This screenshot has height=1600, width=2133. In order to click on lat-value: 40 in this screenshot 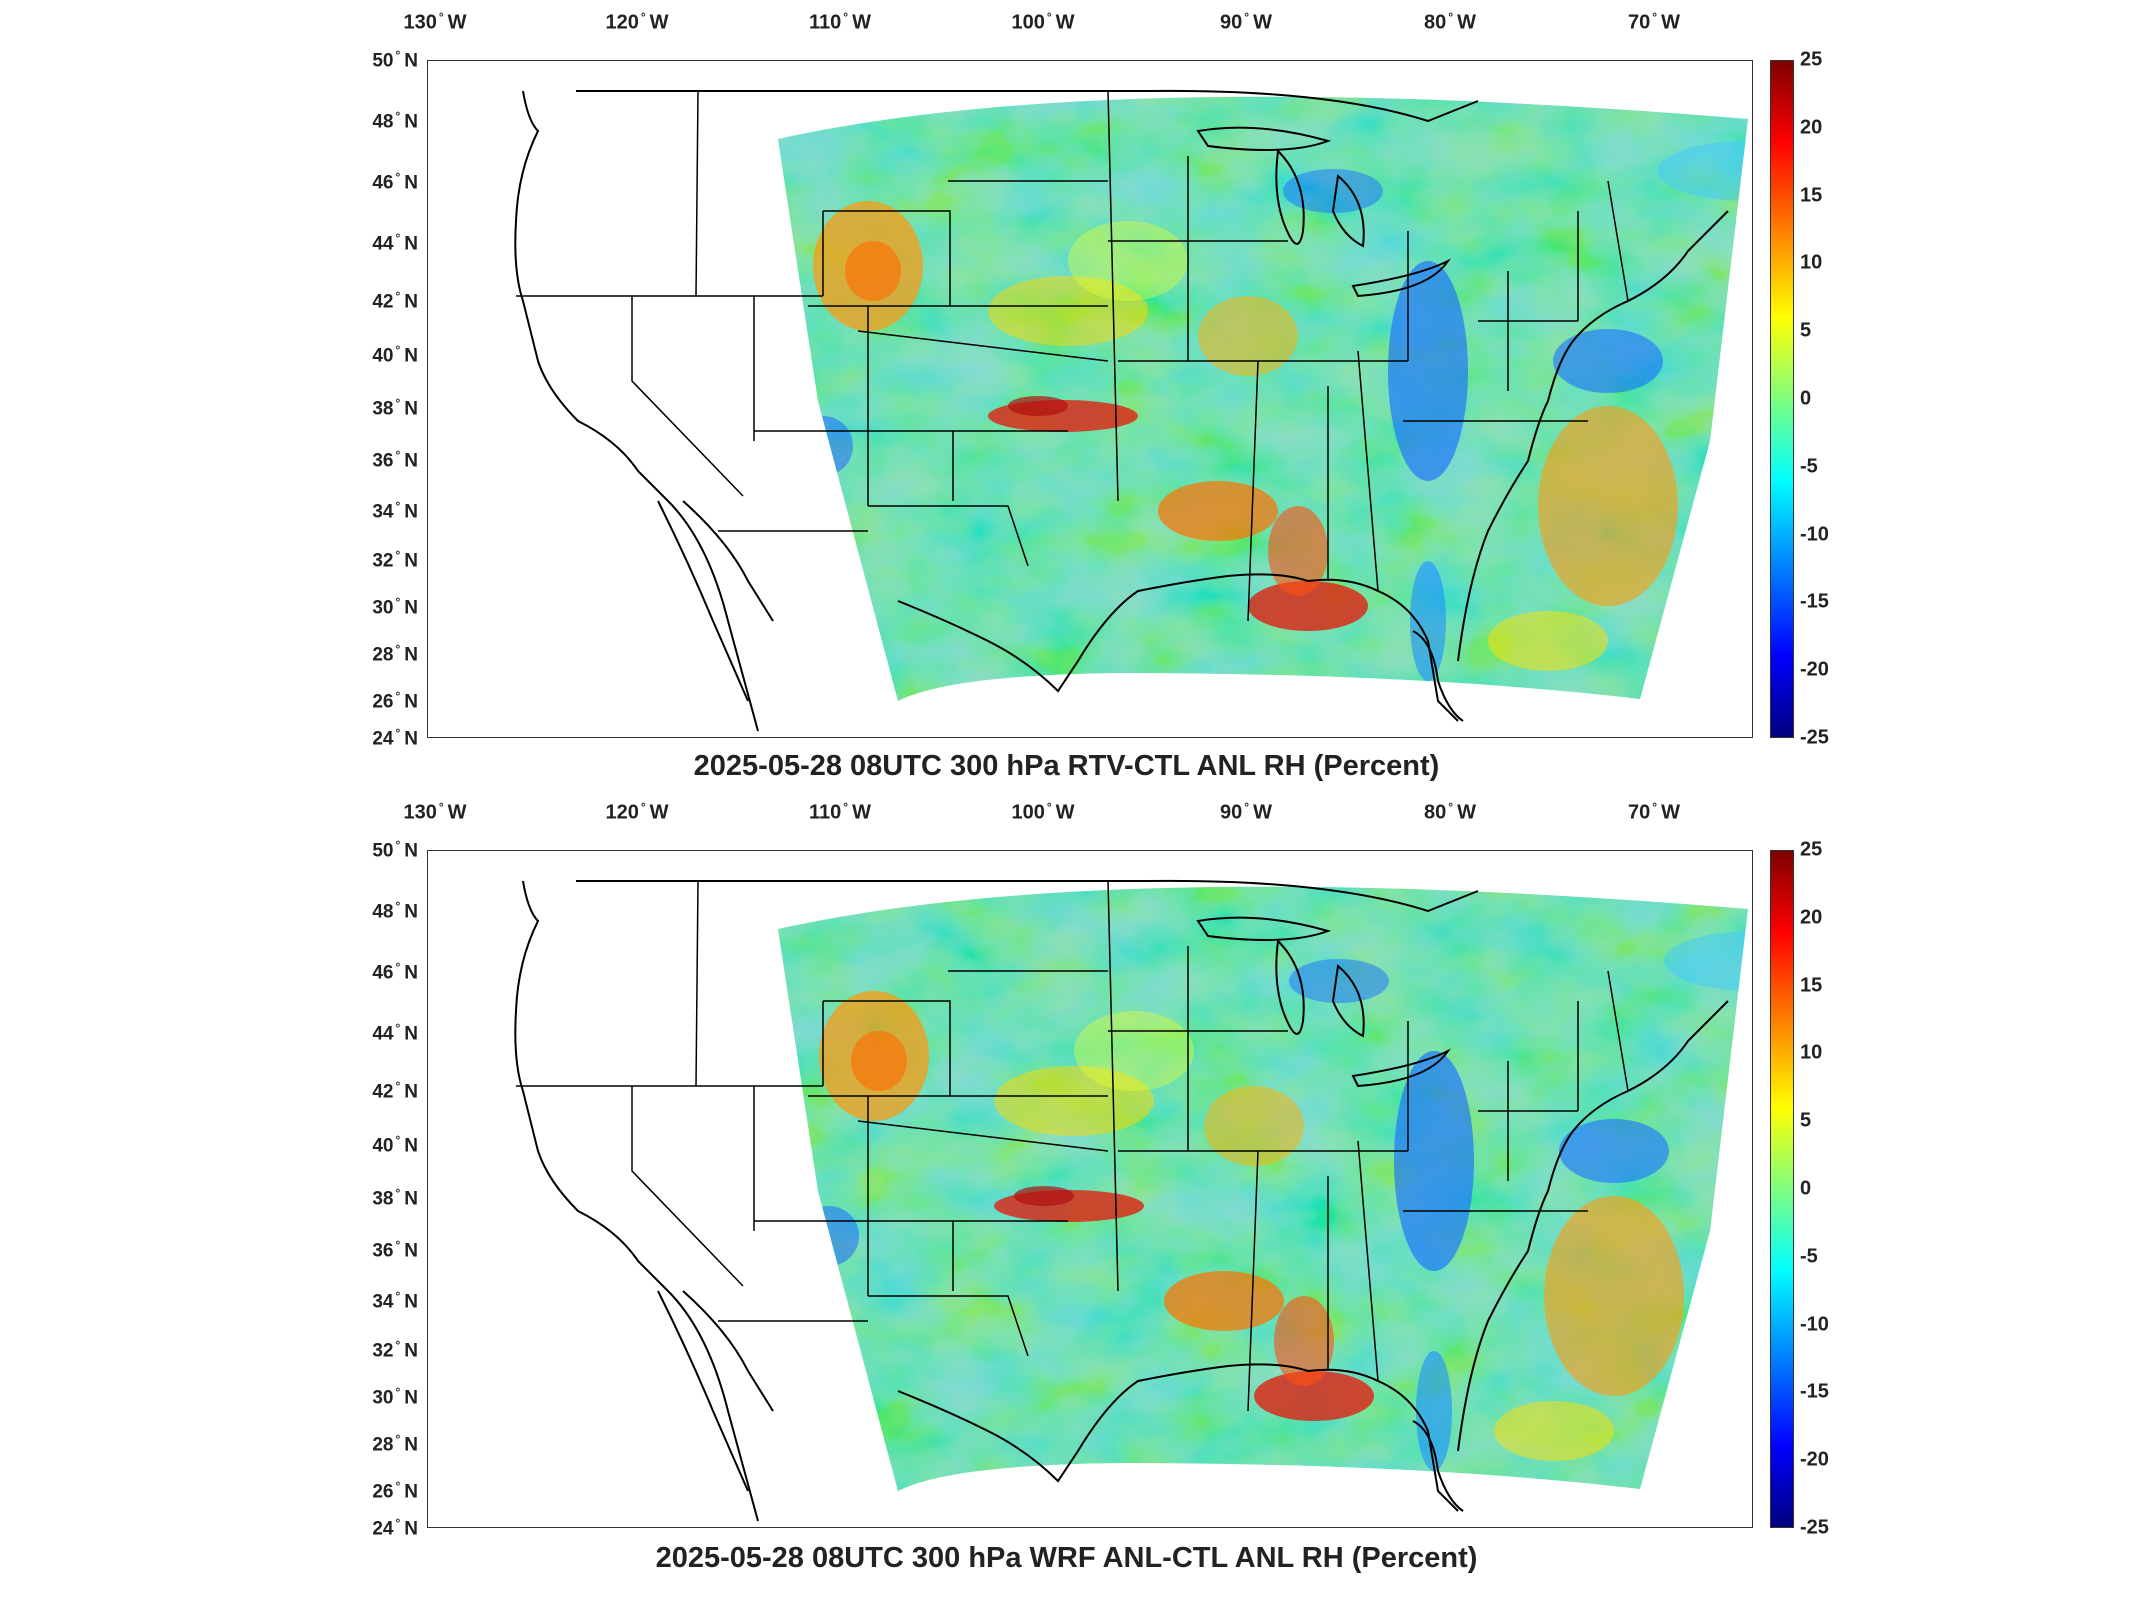, I will do `click(383, 356)`.